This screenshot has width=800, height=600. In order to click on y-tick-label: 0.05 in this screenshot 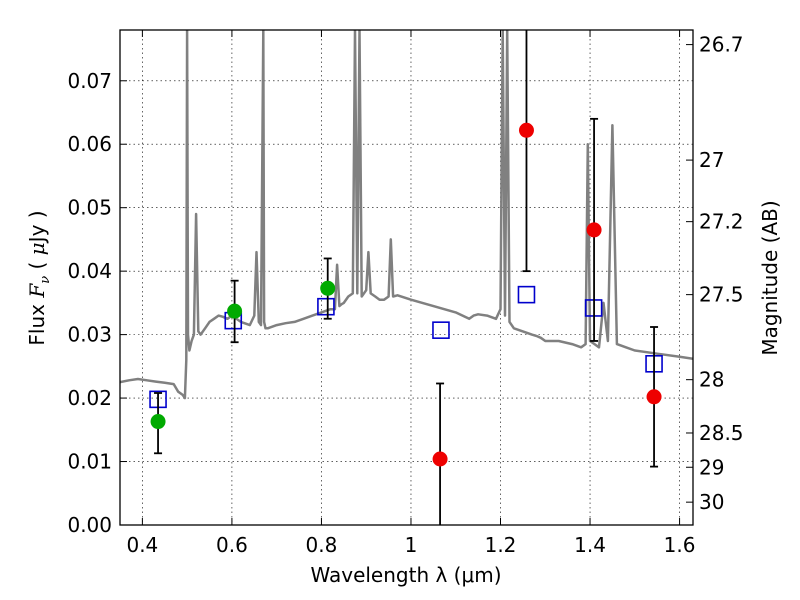, I will do `click(89, 208)`.